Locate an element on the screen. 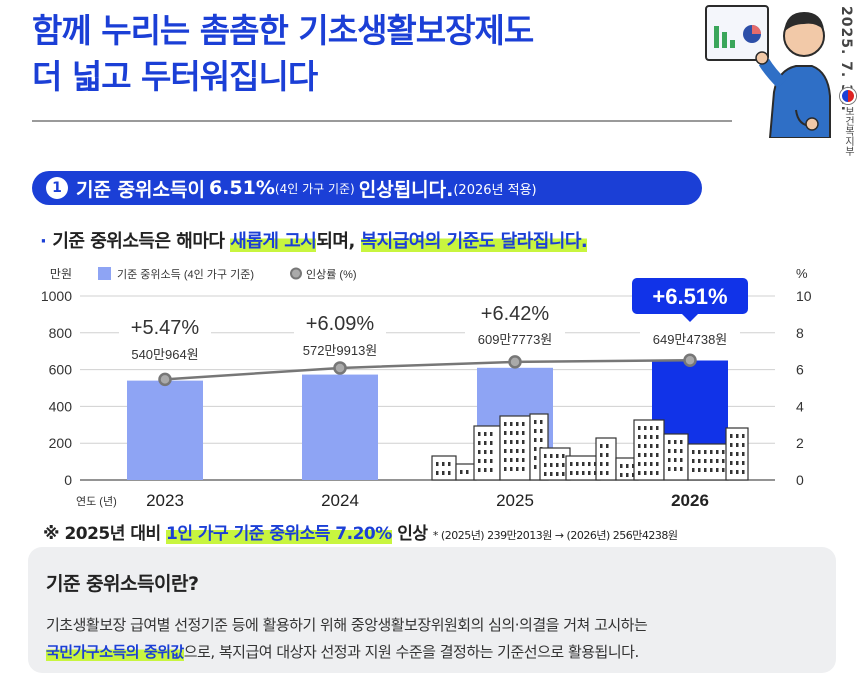 This screenshot has height=695, width=866. rate-label: +6.09% is located at coordinates (340, 324).